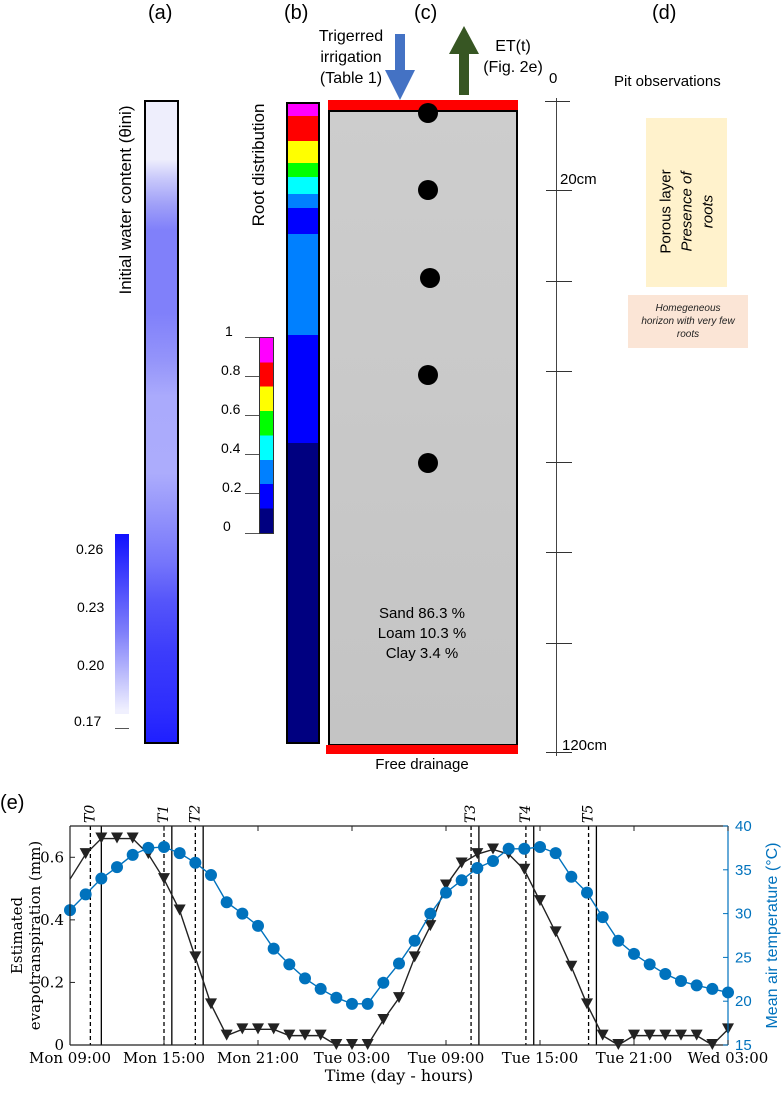 The image size is (783, 1093). Describe the element at coordinates (91, 607) in the screenshot. I see `colorbar-a-tick: 0.23` at that location.